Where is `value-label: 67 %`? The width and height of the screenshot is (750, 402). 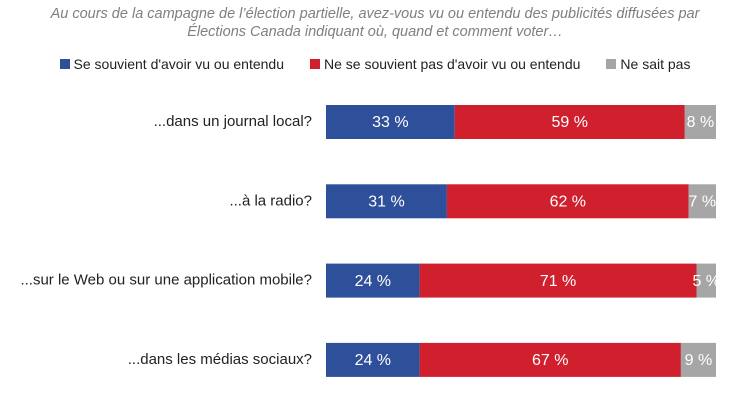
value-label: 67 % is located at coordinates (550, 360).